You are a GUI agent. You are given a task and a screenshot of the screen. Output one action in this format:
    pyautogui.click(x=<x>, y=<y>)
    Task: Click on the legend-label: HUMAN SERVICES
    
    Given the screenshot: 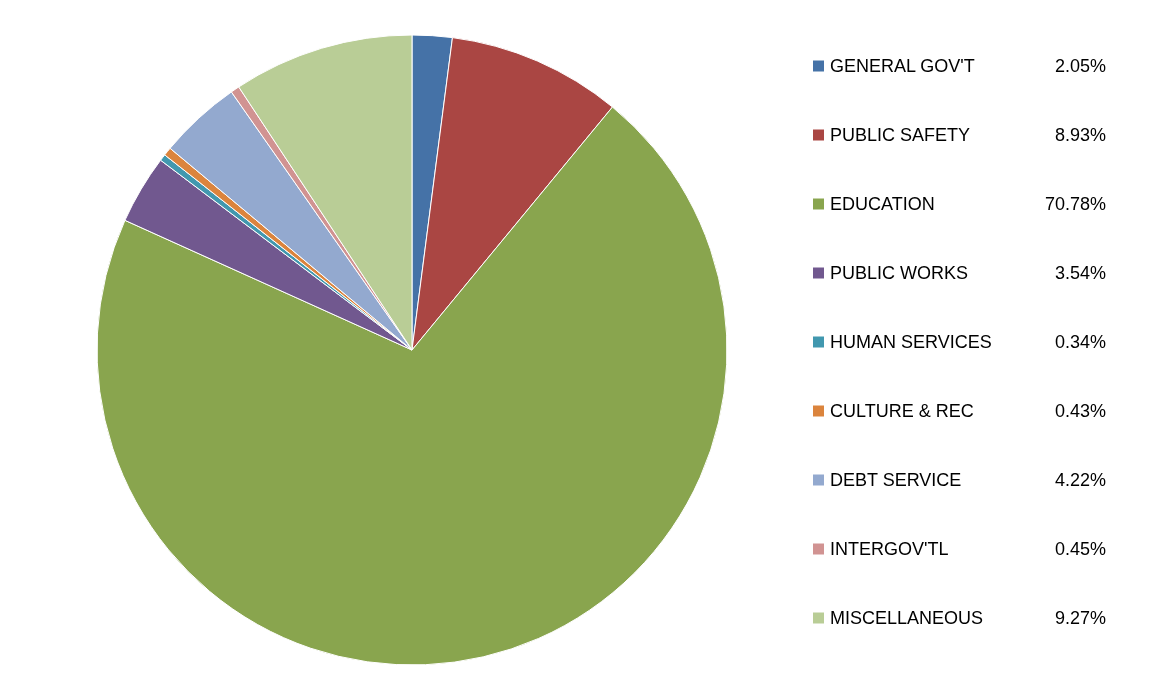 What is the action you would take?
    pyautogui.click(x=911, y=342)
    